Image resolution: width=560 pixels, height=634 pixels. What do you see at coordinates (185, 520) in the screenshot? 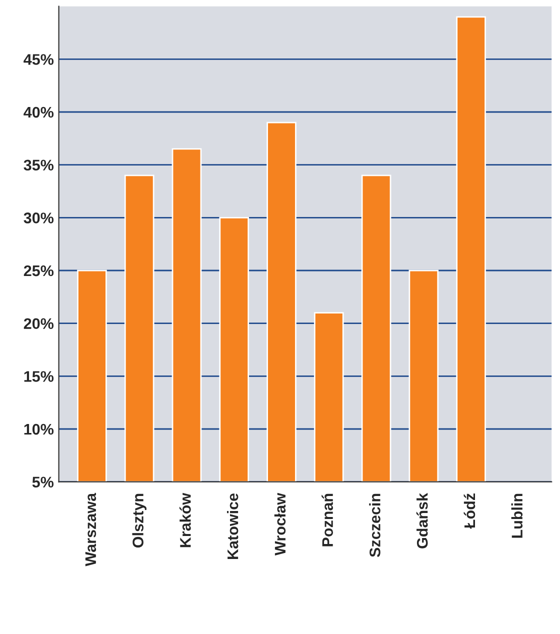
I see `x-tick-label: Kraków` at bounding box center [185, 520].